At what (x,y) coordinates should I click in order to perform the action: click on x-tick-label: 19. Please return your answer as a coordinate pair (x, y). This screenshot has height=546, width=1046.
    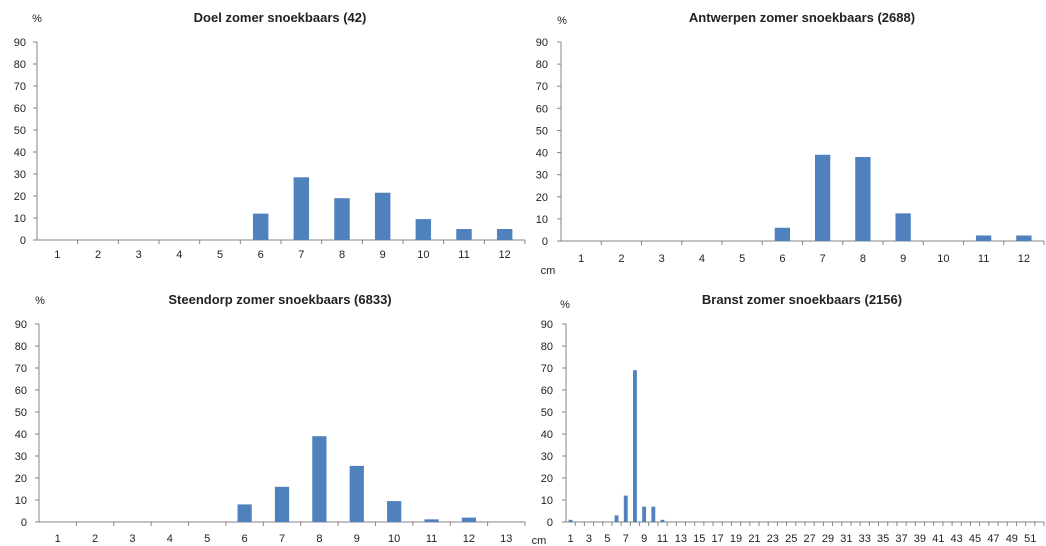
    Looking at the image, I should click on (736, 539).